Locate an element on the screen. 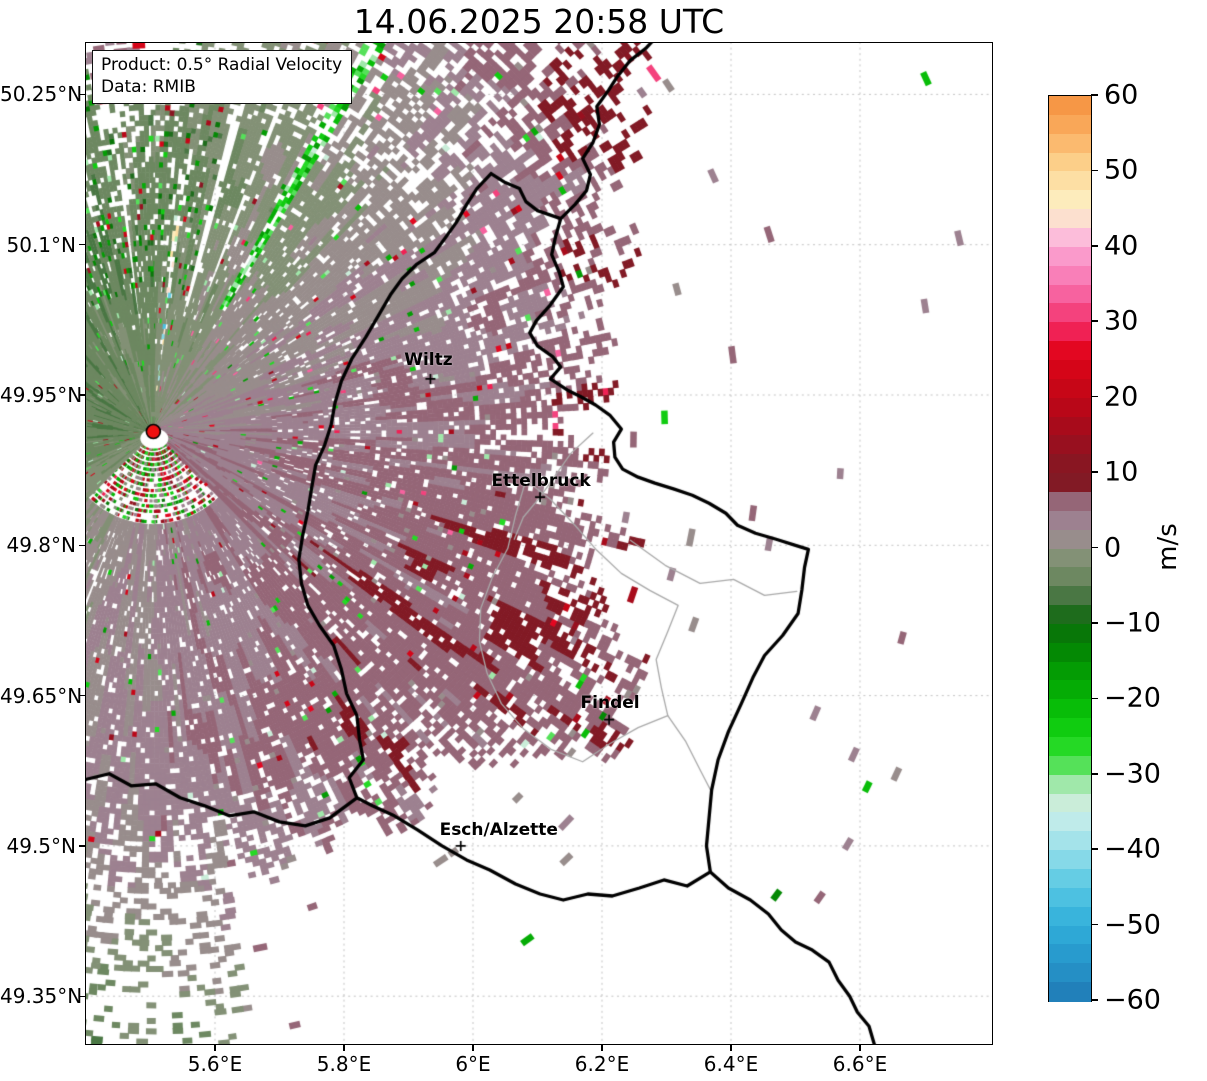 This screenshot has height=1081, width=1207. colorbar-tick-label: −50 is located at coordinates (1132, 925).